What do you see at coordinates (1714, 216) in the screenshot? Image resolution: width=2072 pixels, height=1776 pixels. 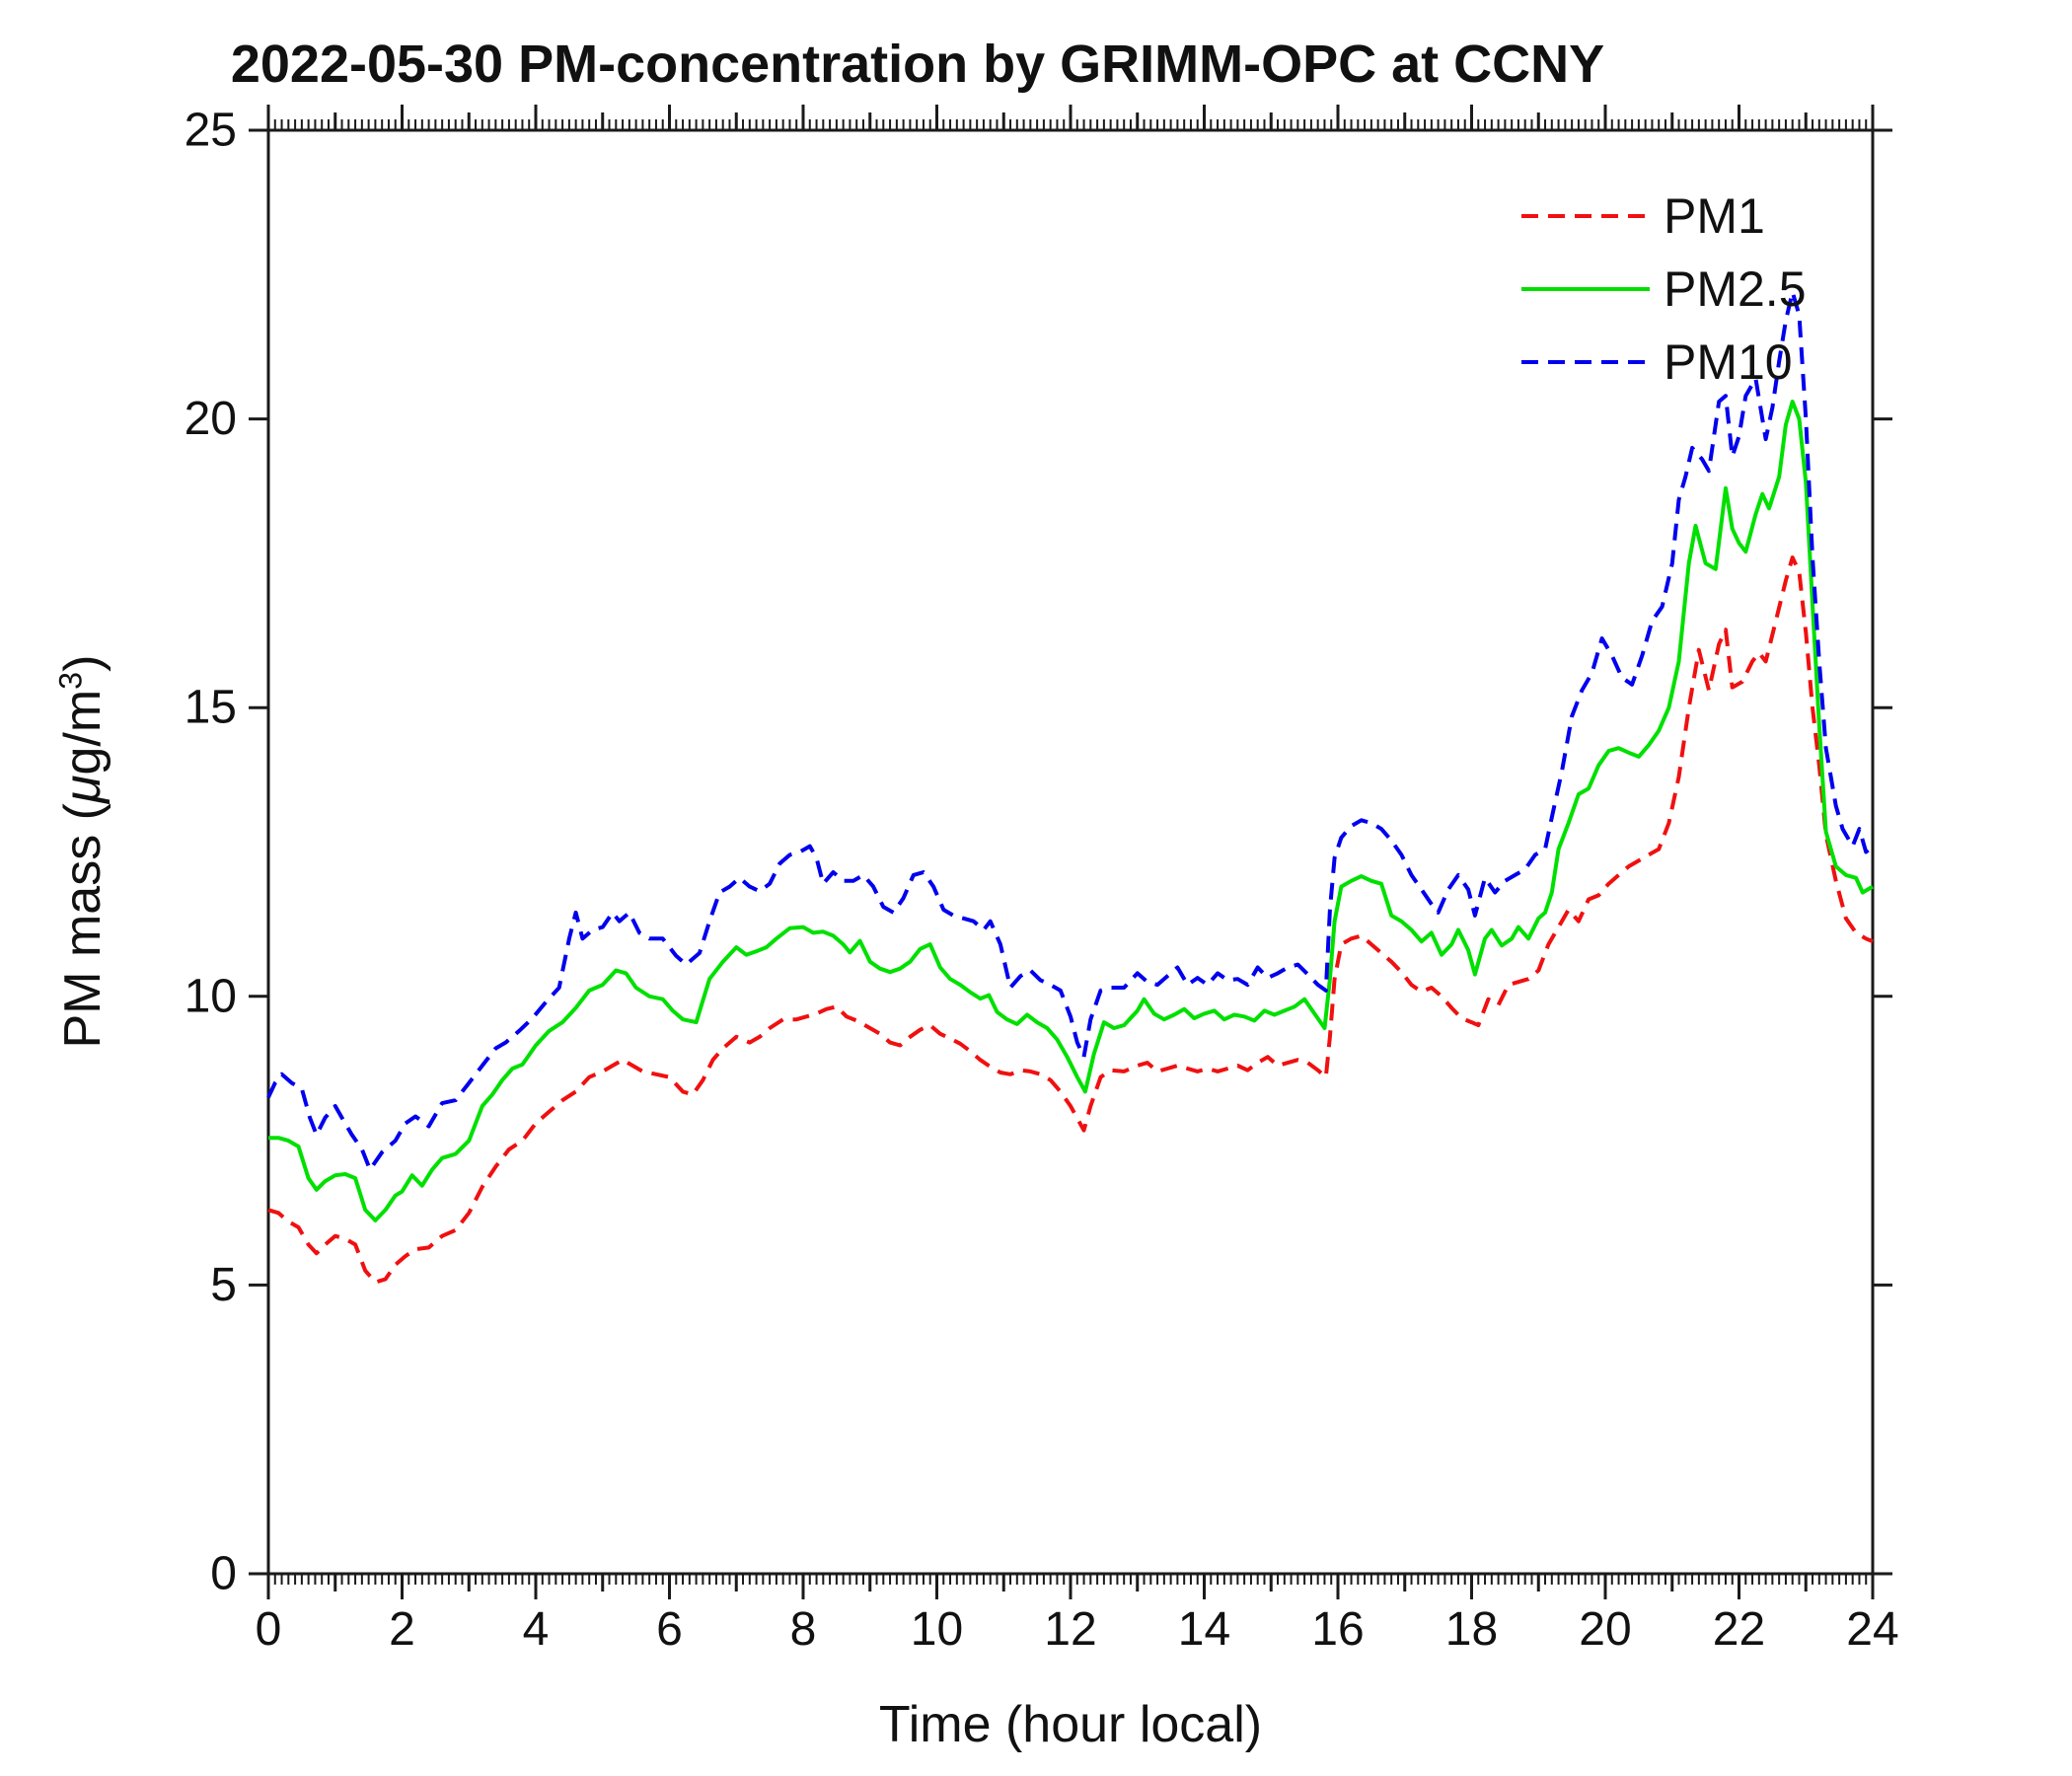 I see `legend-label-pm1: PM1` at bounding box center [1714, 216].